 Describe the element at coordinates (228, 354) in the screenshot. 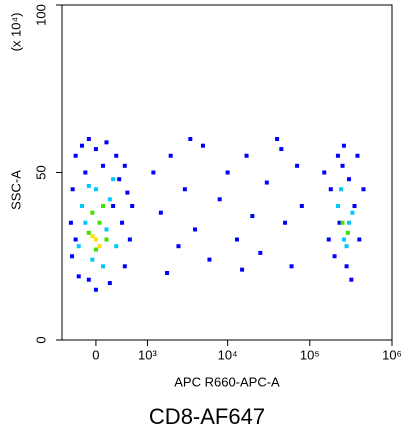

I see `x-tick-label: 10⁴` at that location.